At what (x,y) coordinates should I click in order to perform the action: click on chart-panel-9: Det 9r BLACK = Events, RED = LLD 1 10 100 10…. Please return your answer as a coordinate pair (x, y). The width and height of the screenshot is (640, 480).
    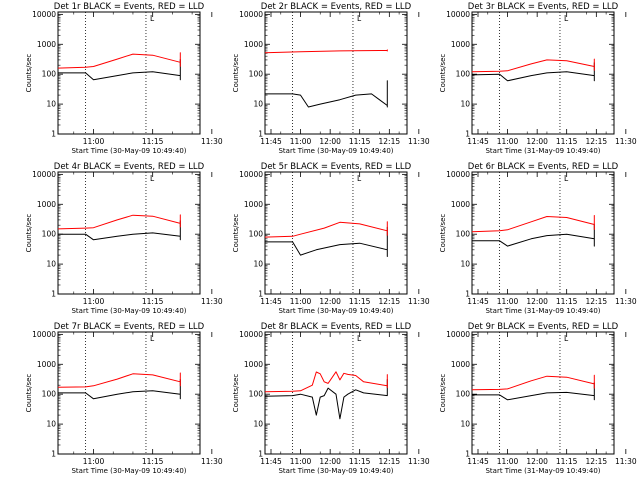
    Looking at the image, I should click on (538, 398).